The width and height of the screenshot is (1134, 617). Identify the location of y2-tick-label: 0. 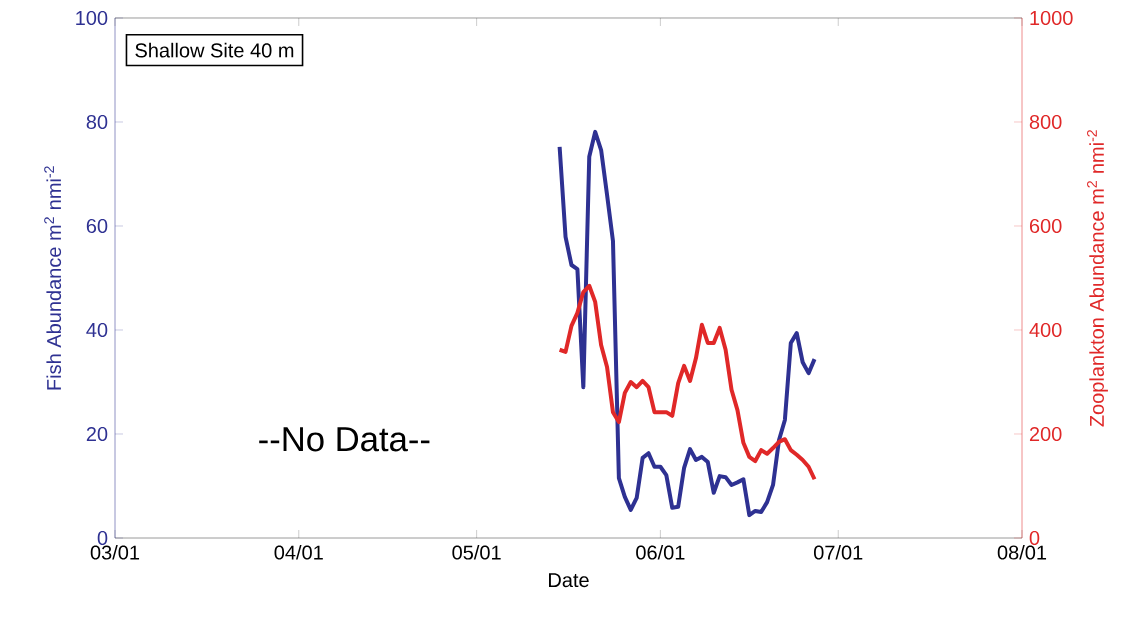
(1034, 538).